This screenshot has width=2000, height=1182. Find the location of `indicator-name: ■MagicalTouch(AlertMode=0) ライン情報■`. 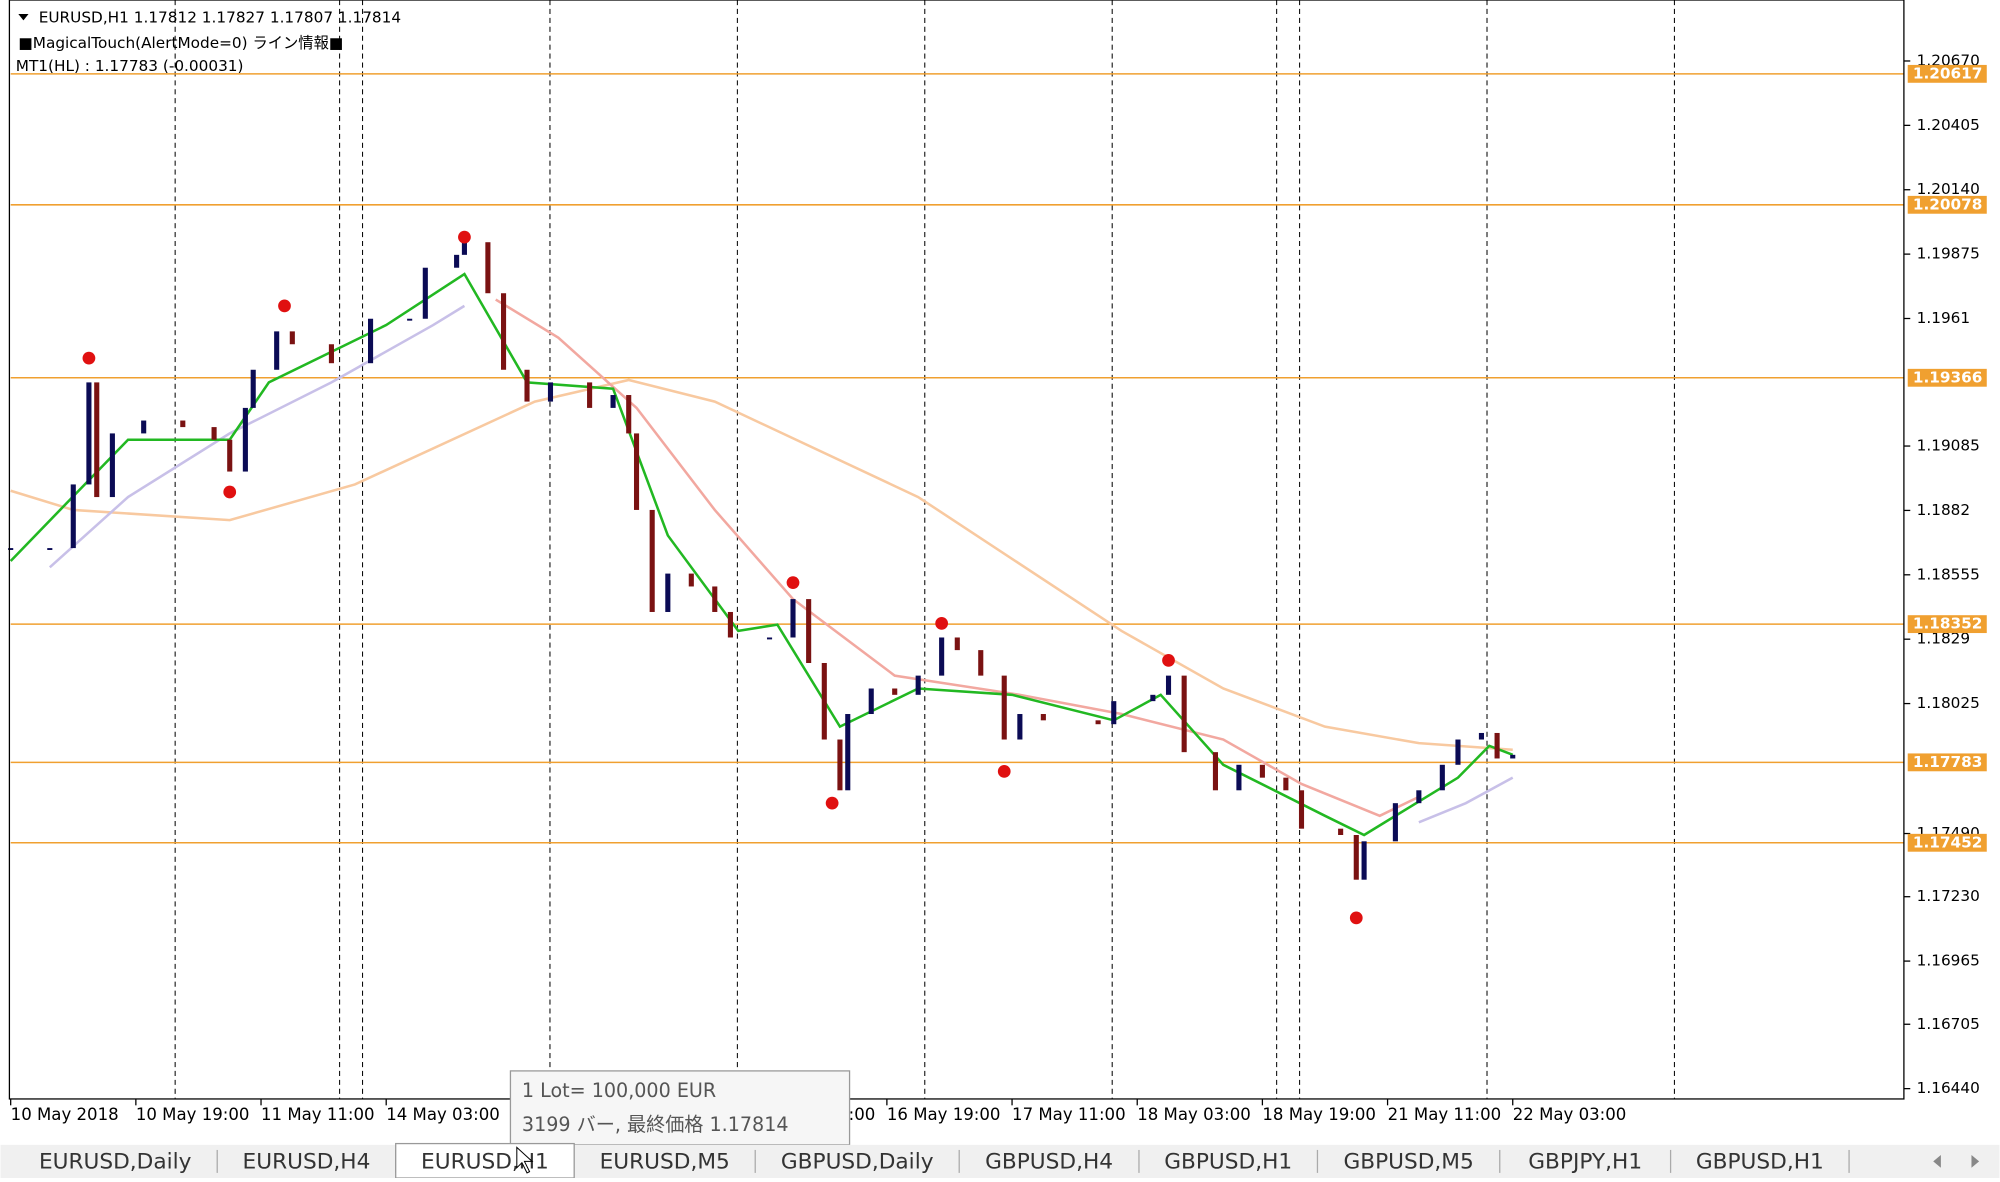

indicator-name: ■MagicalTouch(AlertMode=0) ライン情報■ is located at coordinates (180, 43).